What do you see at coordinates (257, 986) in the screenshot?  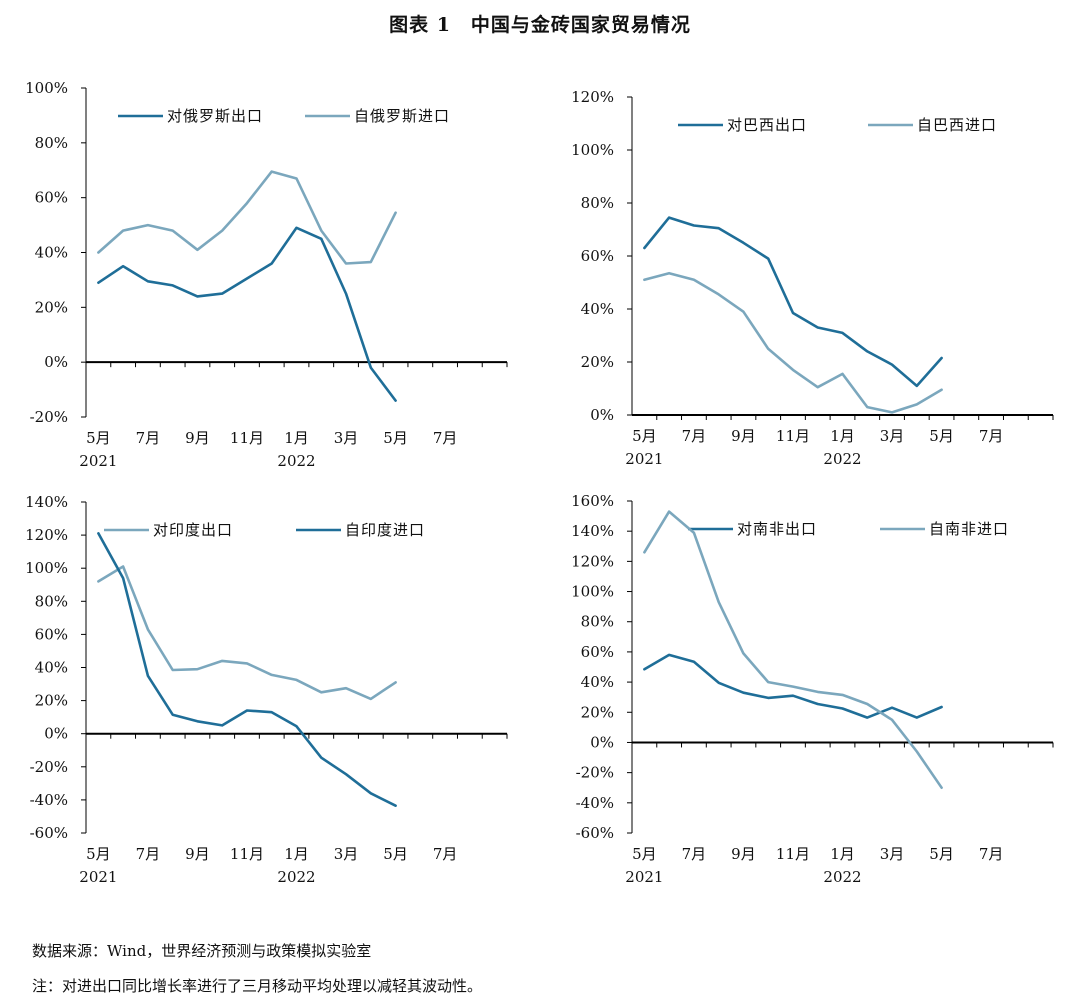 I see `footnote: 注：对进出口同比增长率进行了三月移动平均处理以减轻其波动性。` at bounding box center [257, 986].